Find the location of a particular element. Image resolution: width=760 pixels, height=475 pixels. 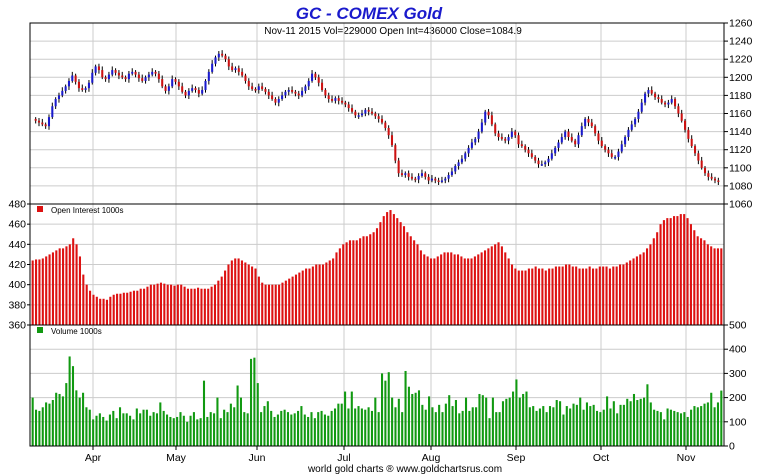

price-tick-label-3: 1120 is located at coordinates (740, 150).